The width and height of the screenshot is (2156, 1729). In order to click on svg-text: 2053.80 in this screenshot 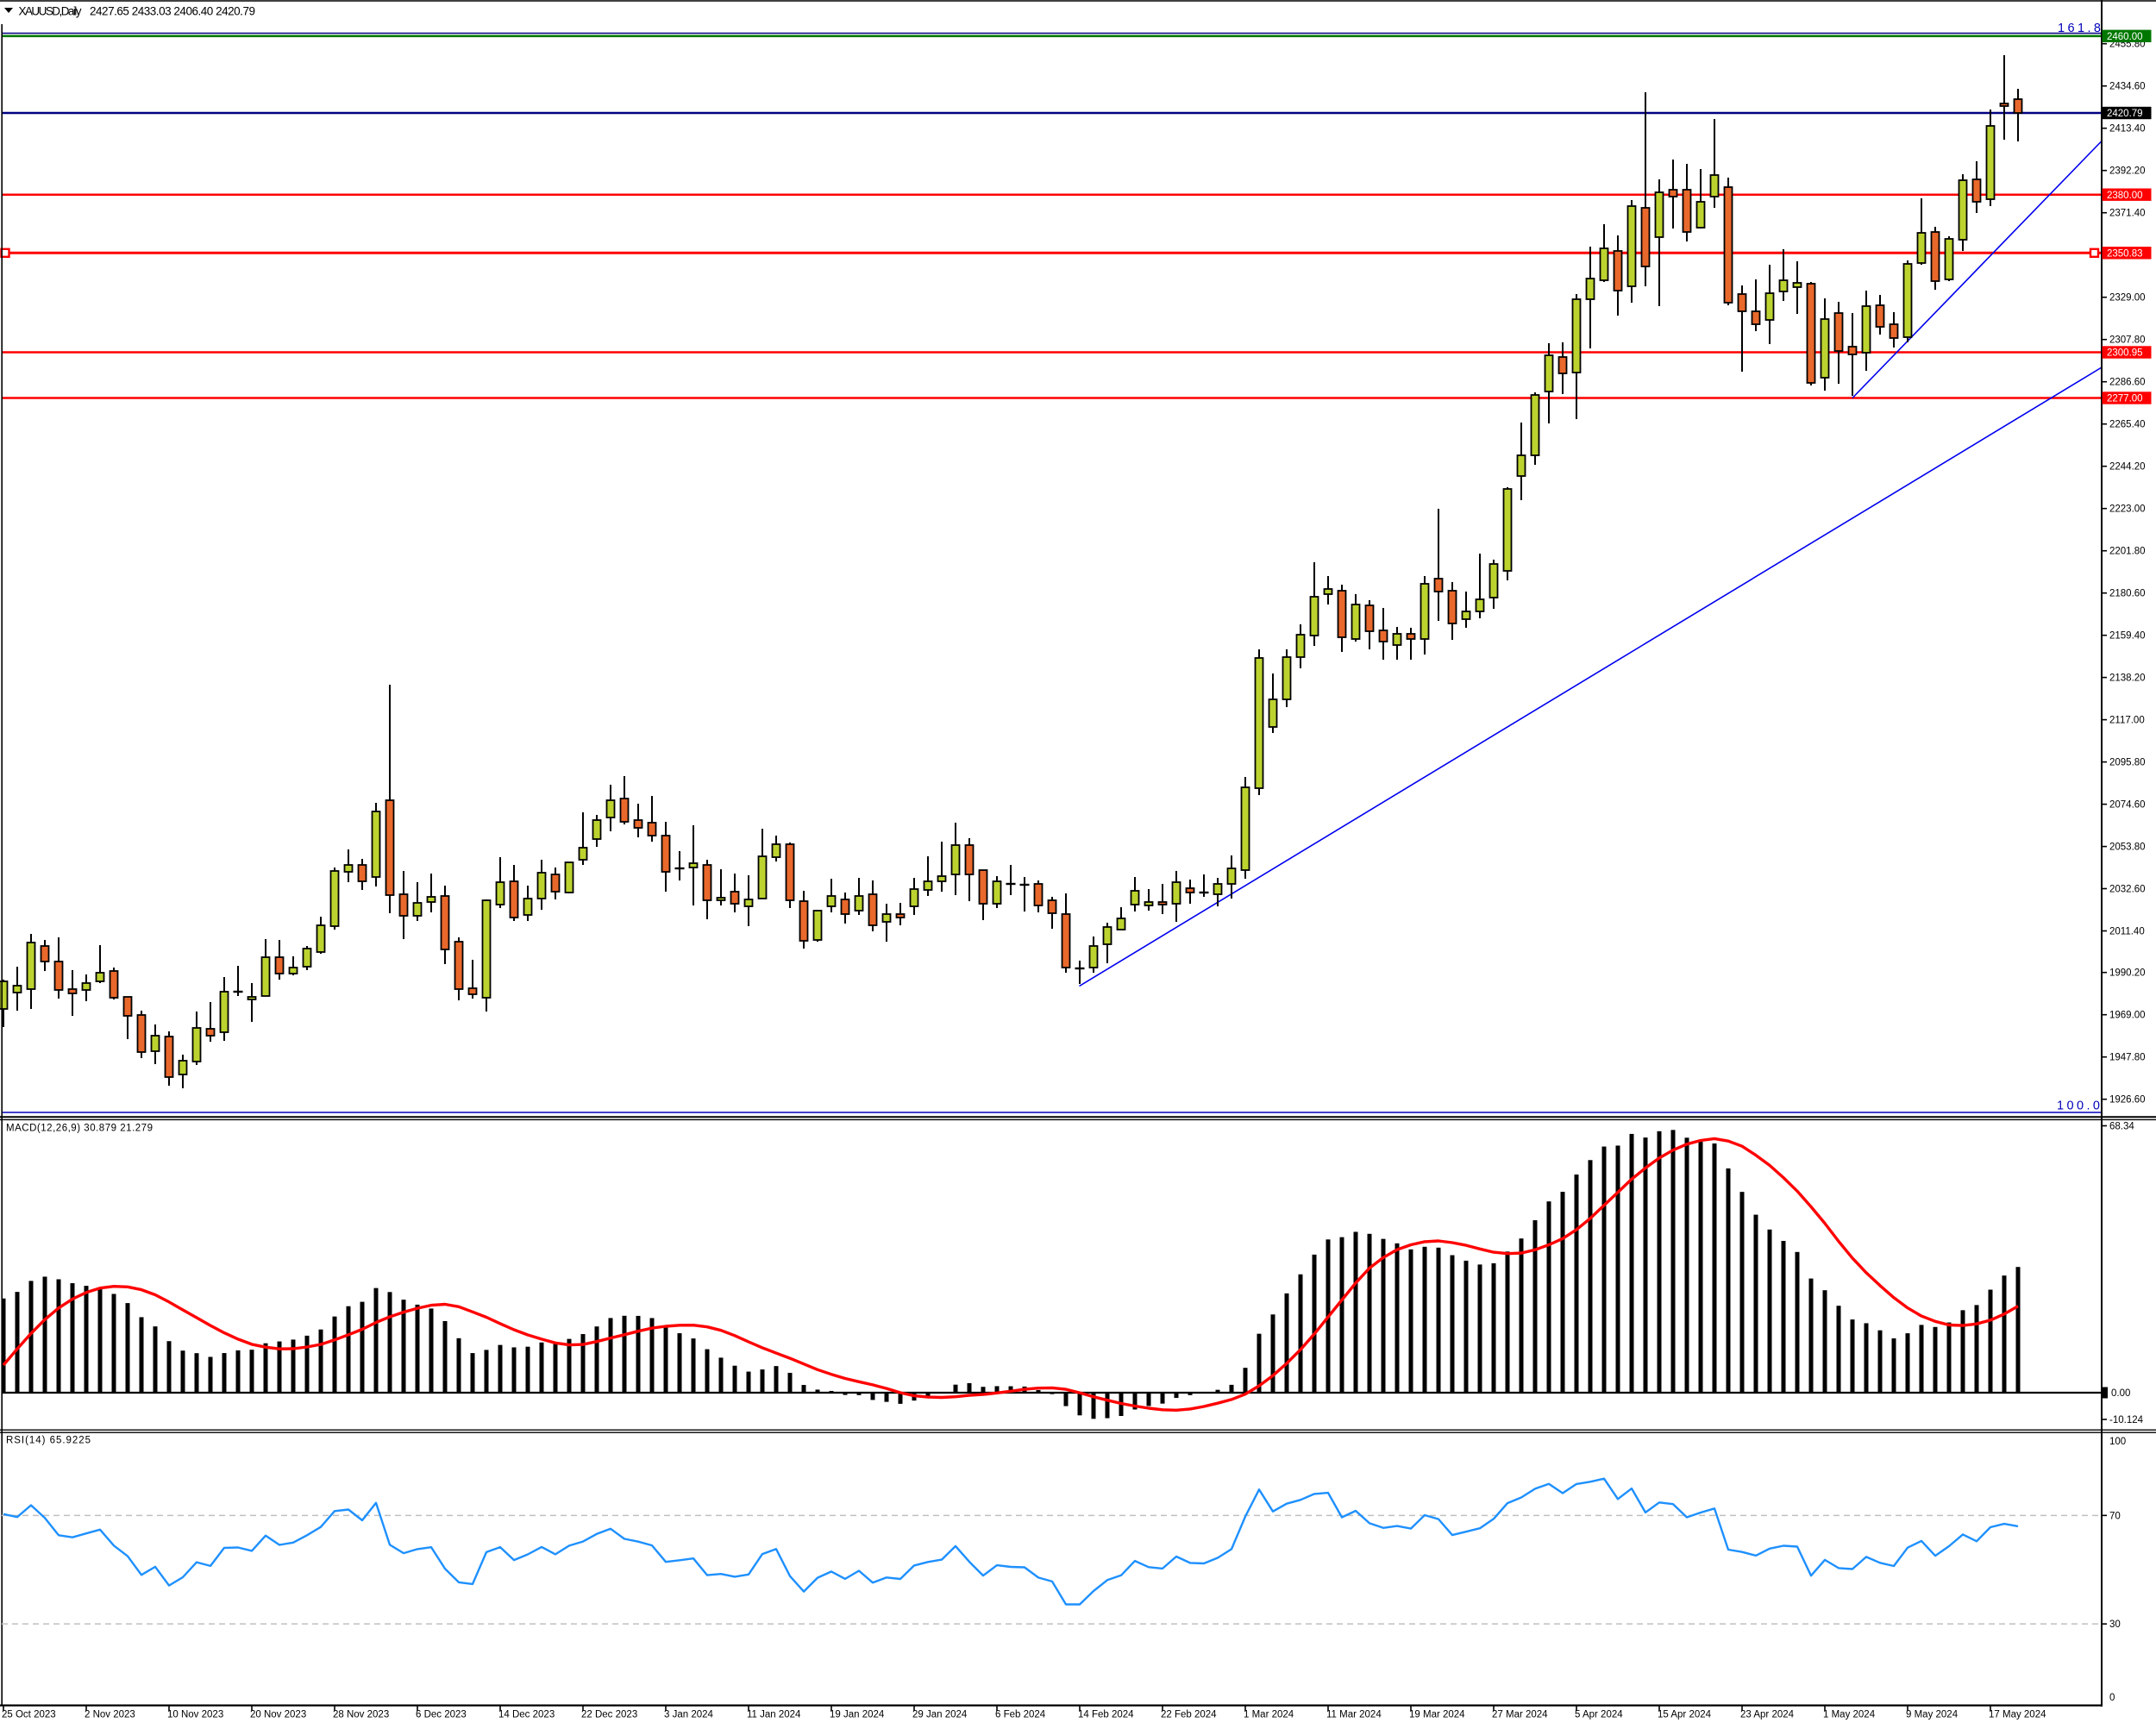, I will do `click(2127, 848)`.